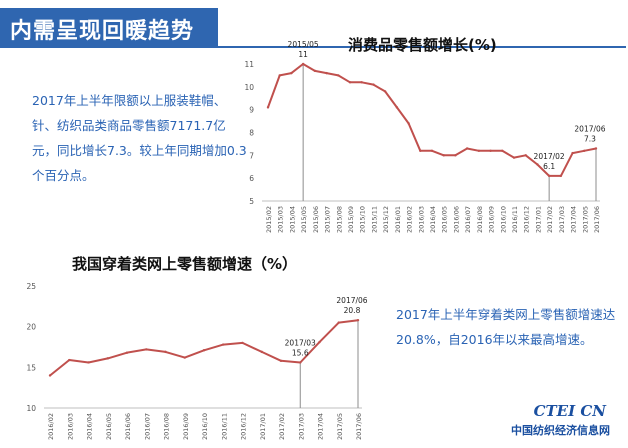 Image resolution: width=628 pixels, height=448 pixels. Describe the element at coordinates (590, 138) in the screenshot. I see `chart1-annotation-value: 7.3` at that location.